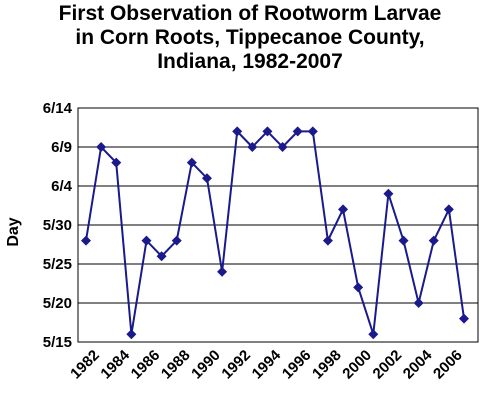 This screenshot has height=409, width=500. Describe the element at coordinates (57, 342) in the screenshot. I see `y-tick-label: 5/15` at that location.